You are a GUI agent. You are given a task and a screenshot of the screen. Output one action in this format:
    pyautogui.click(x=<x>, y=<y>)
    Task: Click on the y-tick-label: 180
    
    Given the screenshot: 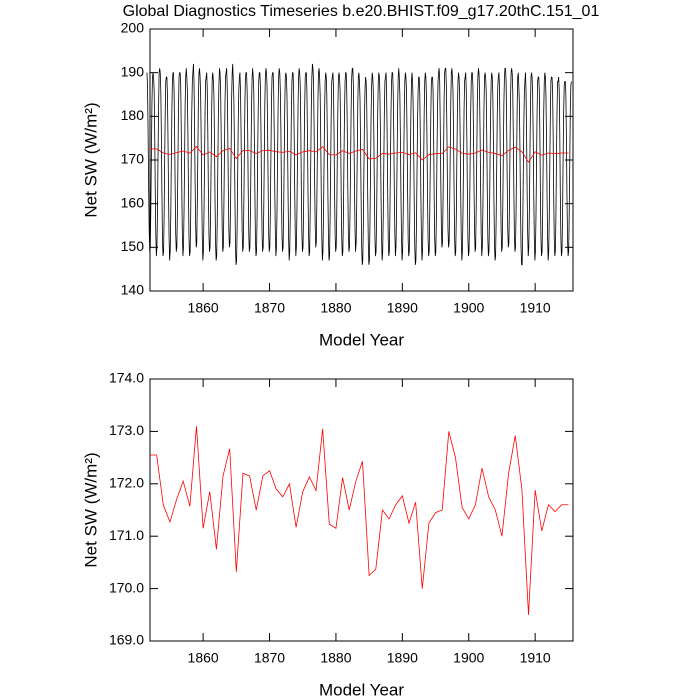 What is the action you would take?
    pyautogui.click(x=133, y=115)
    